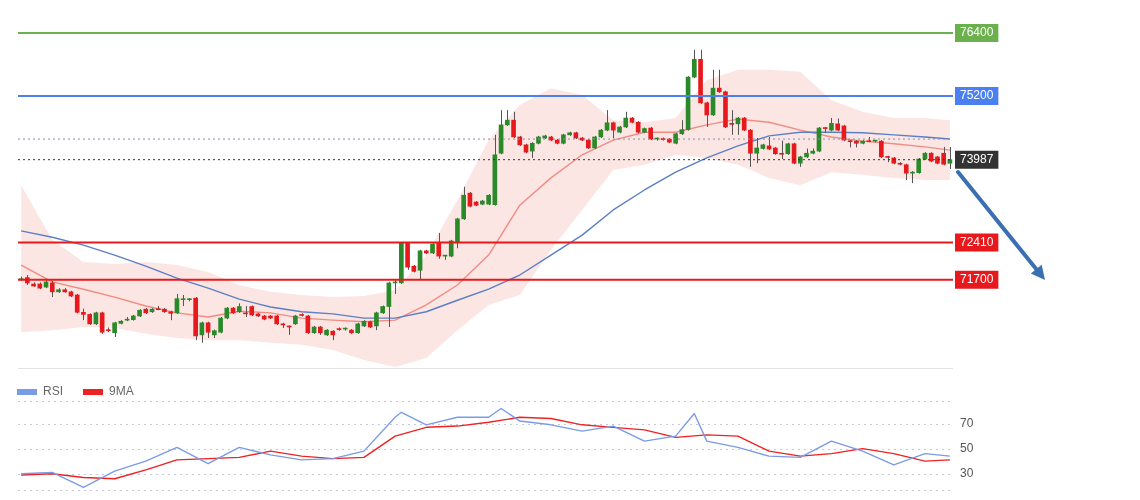  What do you see at coordinates (977, 279) in the screenshot?
I see `y-tick-label: 71700` at bounding box center [977, 279].